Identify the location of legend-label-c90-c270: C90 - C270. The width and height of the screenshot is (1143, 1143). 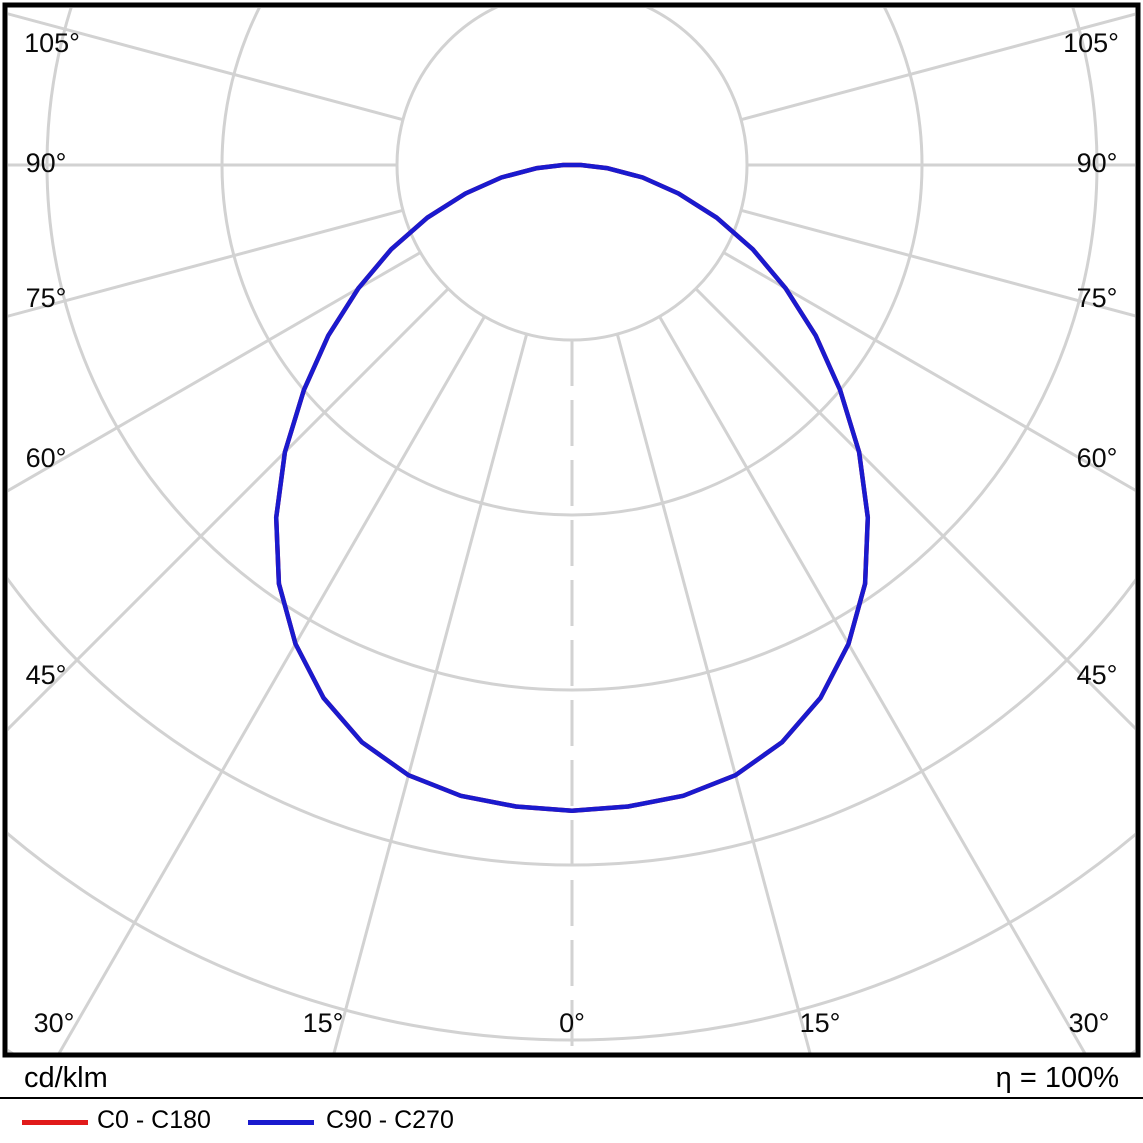
(390, 1120).